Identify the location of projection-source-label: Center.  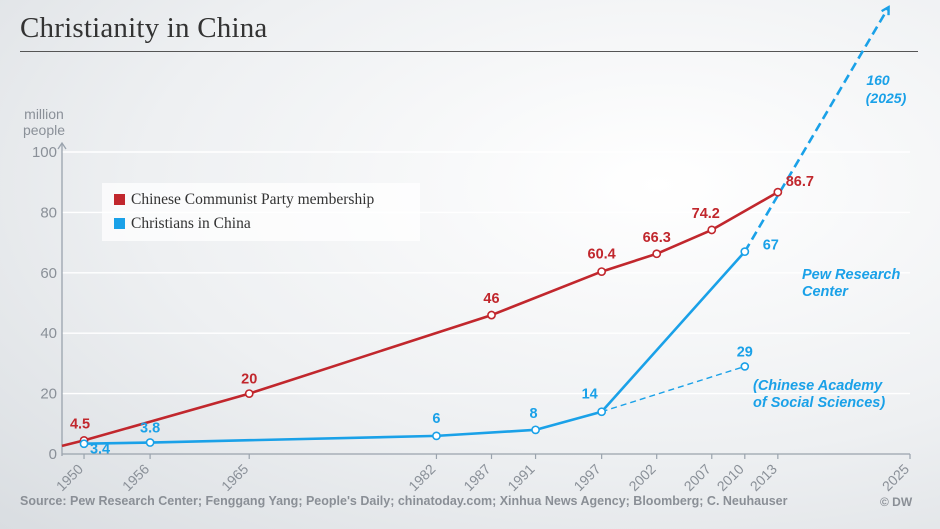
(825, 292).